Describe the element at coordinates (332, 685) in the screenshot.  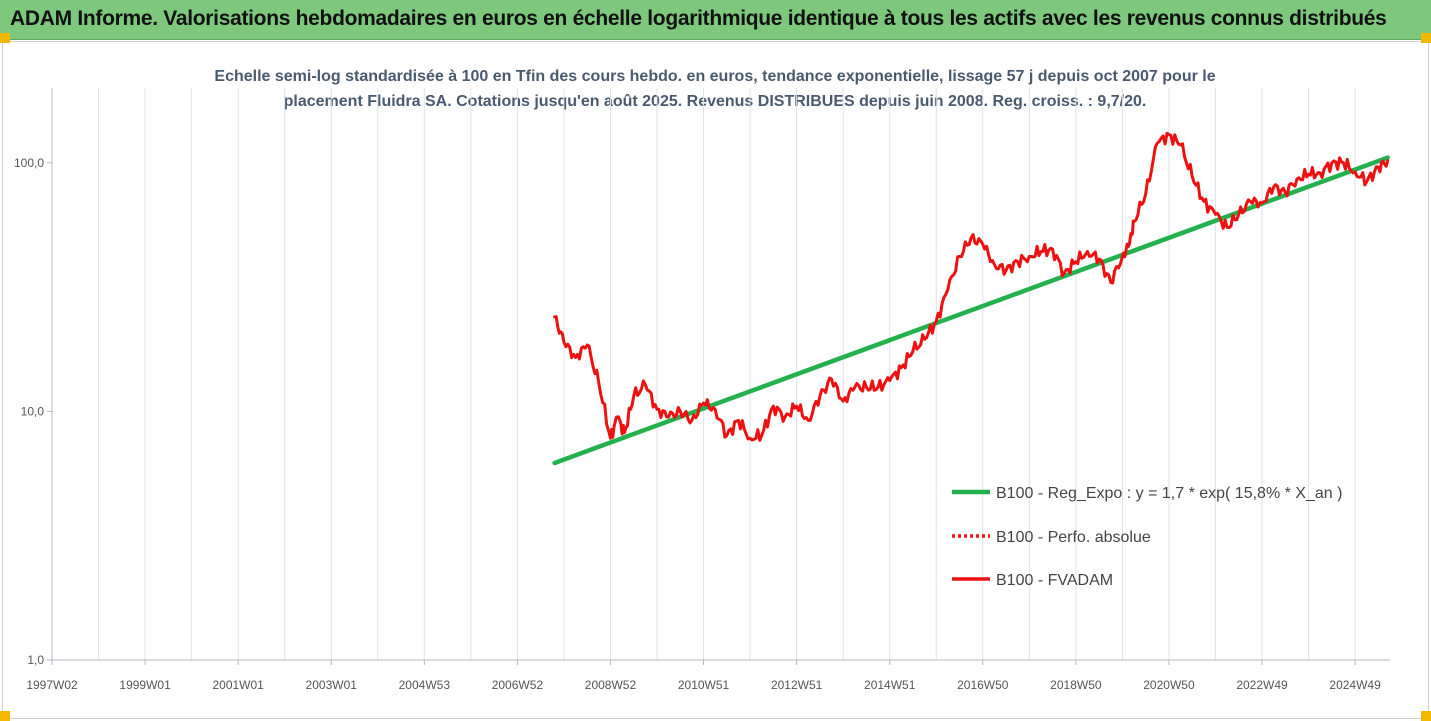
I see `x-tick-label: 2003W01` at that location.